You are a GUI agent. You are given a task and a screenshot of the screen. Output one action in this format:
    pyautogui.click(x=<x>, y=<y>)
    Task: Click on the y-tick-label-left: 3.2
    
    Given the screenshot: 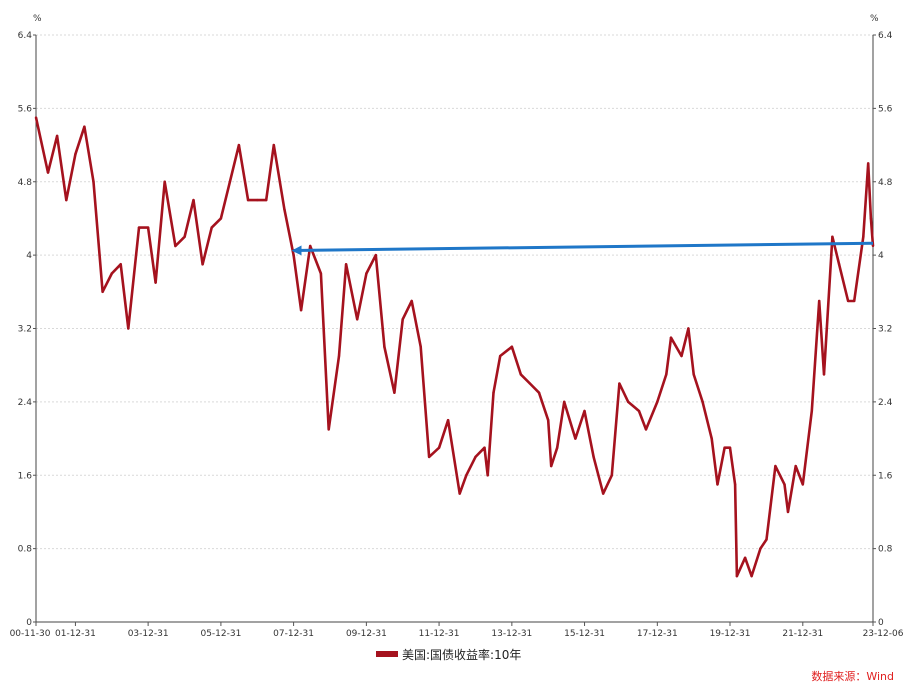 What is the action you would take?
    pyautogui.click(x=25, y=330)
    